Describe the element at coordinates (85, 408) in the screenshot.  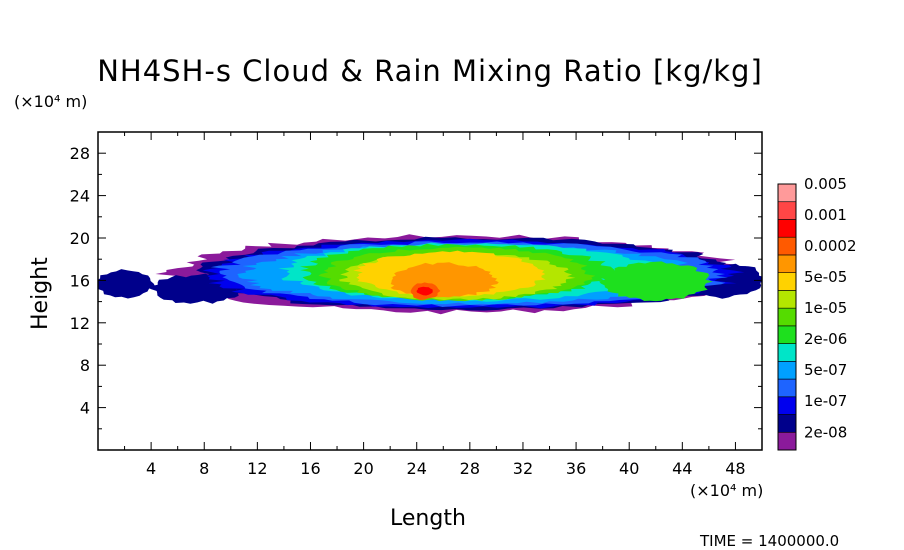
I see `y-tick-label: 4` at that location.